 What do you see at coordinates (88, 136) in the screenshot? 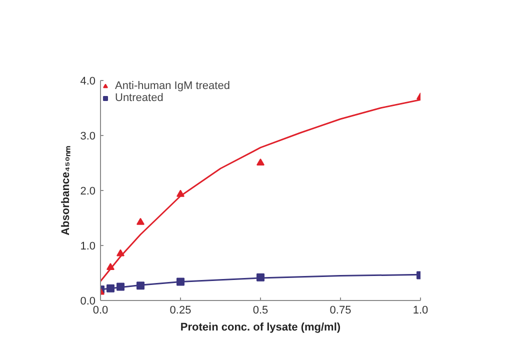
I see `y-tick-label: 3.0` at bounding box center [88, 136].